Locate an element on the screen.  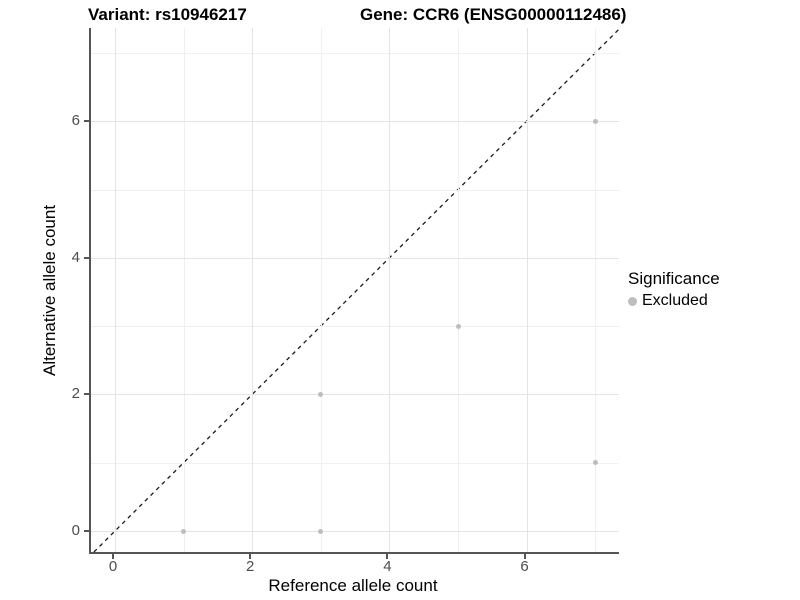
legend-item: Excluded is located at coordinates (674, 301).